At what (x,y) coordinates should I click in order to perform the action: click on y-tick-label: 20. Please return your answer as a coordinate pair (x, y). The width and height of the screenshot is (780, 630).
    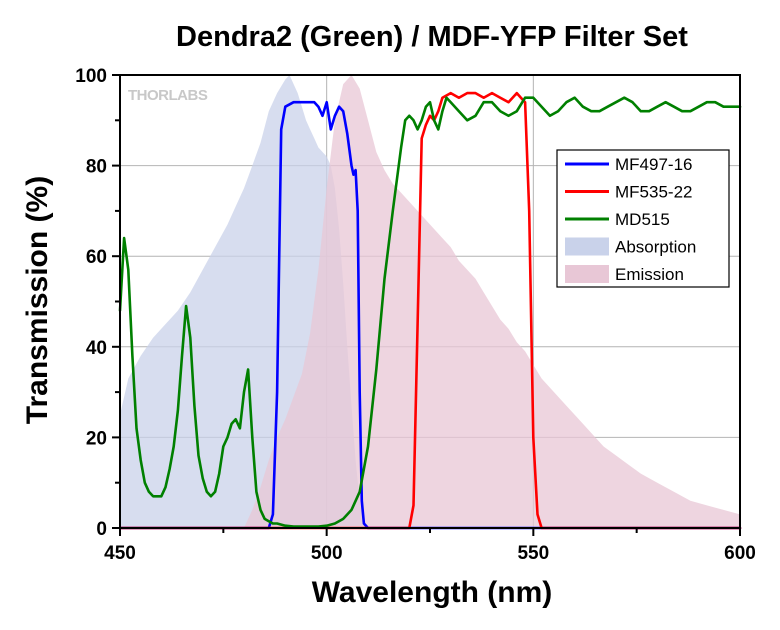
    Looking at the image, I should click on (96, 438).